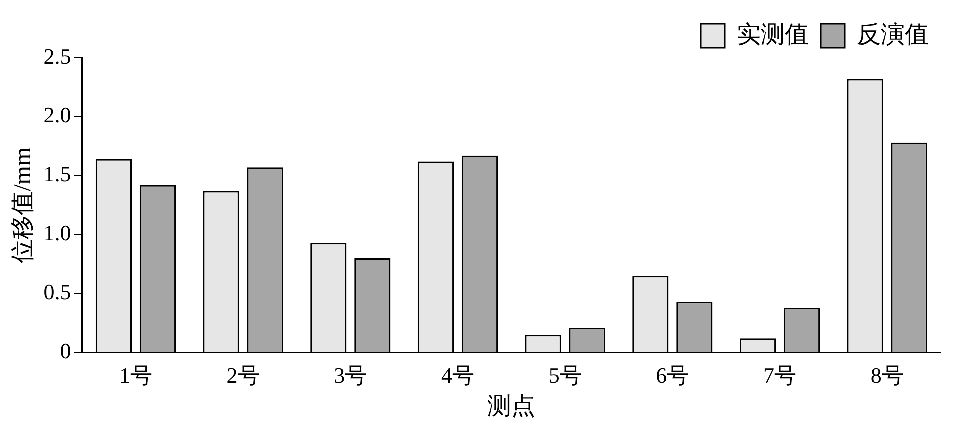 The height and width of the screenshot is (430, 959). Describe the element at coordinates (58, 292) in the screenshot. I see `y-tick-label: 0.5` at that location.